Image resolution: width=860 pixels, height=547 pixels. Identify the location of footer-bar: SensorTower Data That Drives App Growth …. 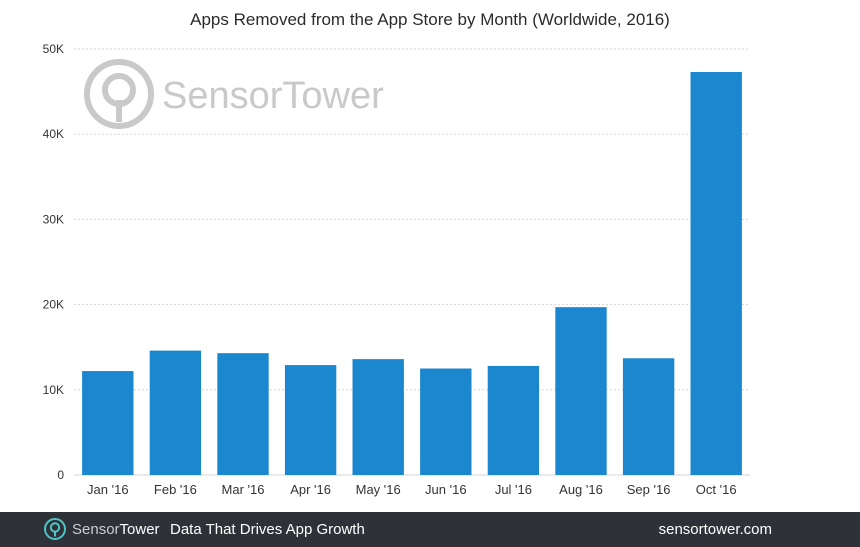
(430, 529).